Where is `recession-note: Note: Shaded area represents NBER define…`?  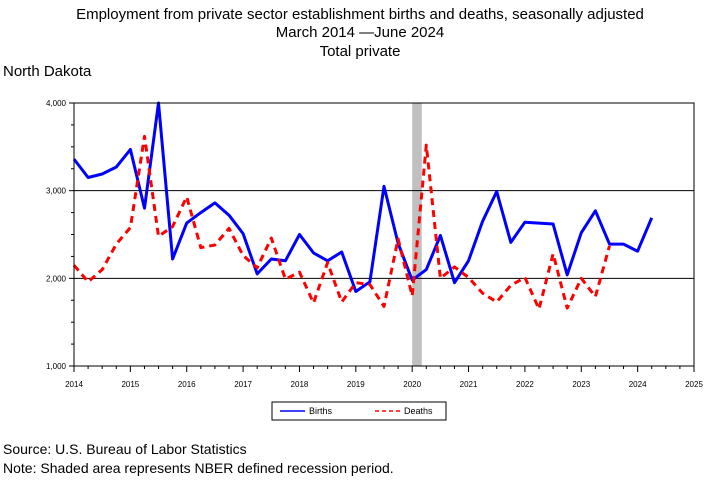
recession-note: Note: Shaded area represents NBER define… is located at coordinates (198, 468).